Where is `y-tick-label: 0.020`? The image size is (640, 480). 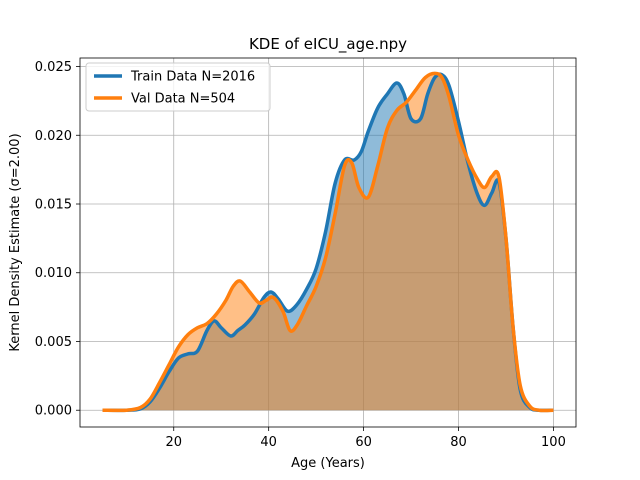
y-tick-label: 0.020 is located at coordinates (53, 136).